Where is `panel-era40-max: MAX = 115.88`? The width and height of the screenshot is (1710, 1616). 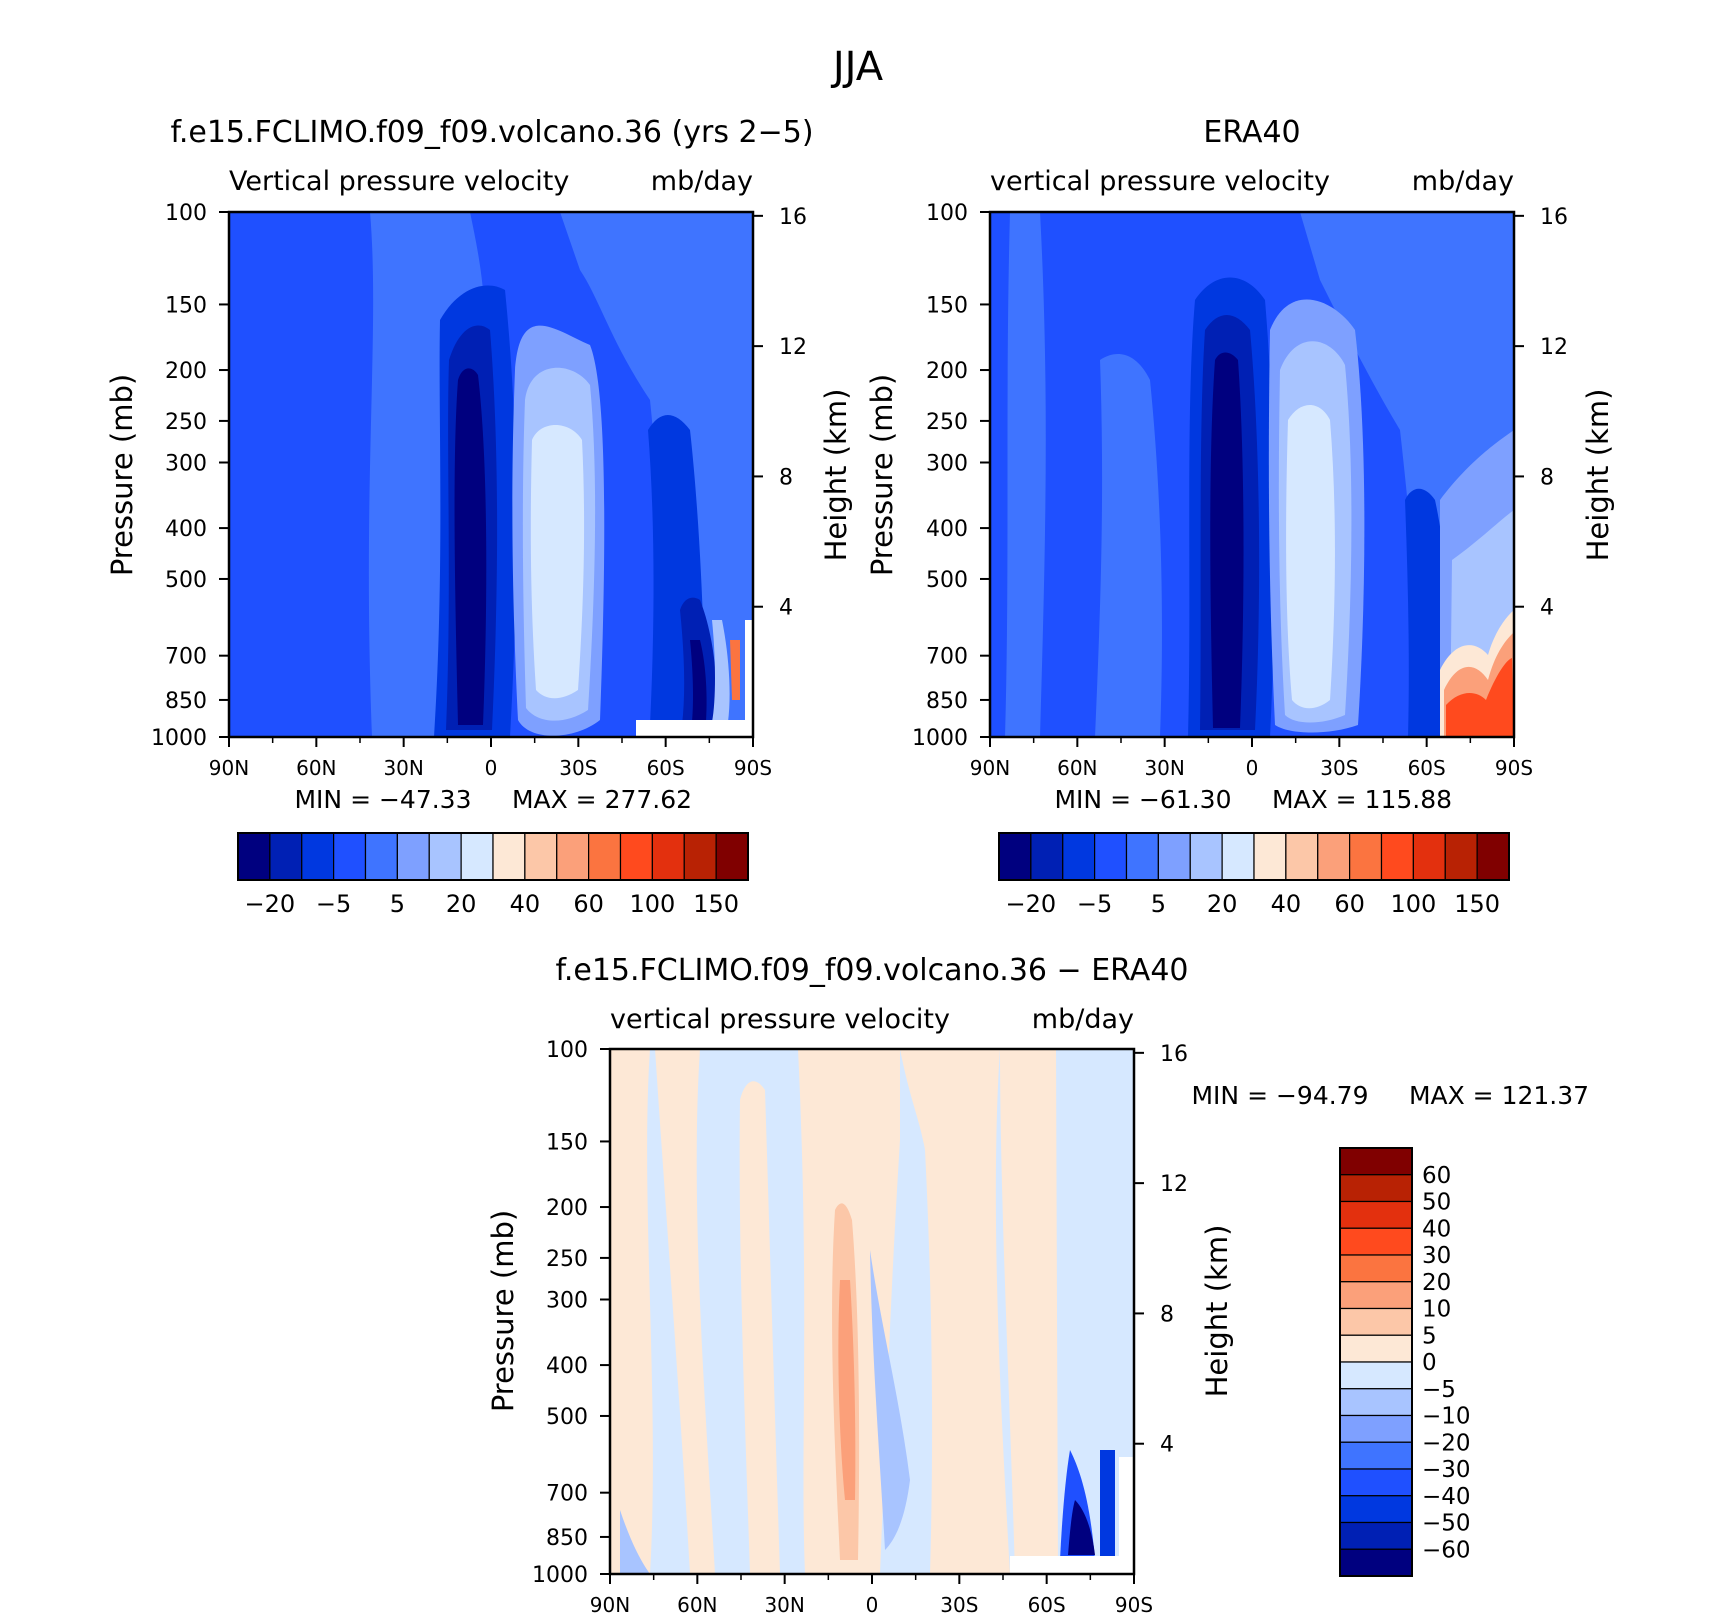
panel-era40-max: MAX = 115.88 is located at coordinates (1362, 799).